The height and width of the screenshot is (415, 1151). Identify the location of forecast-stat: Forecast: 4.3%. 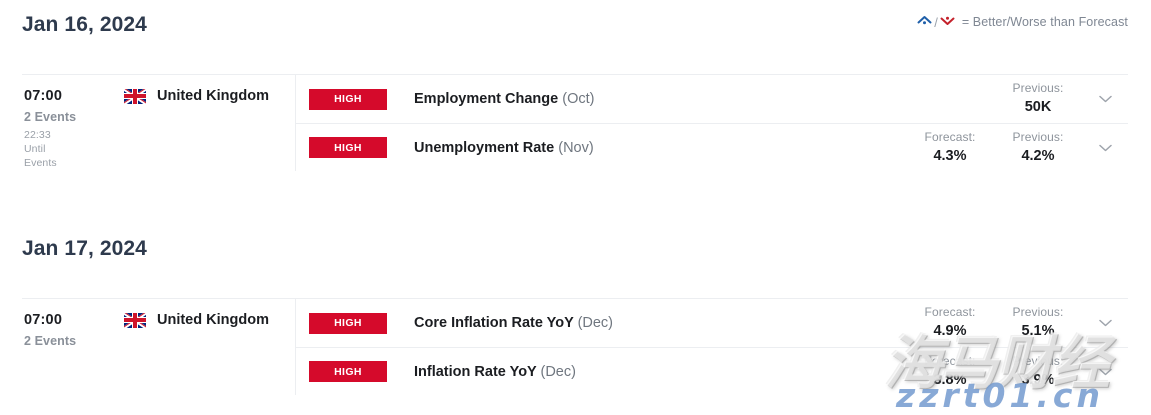
(950, 147).